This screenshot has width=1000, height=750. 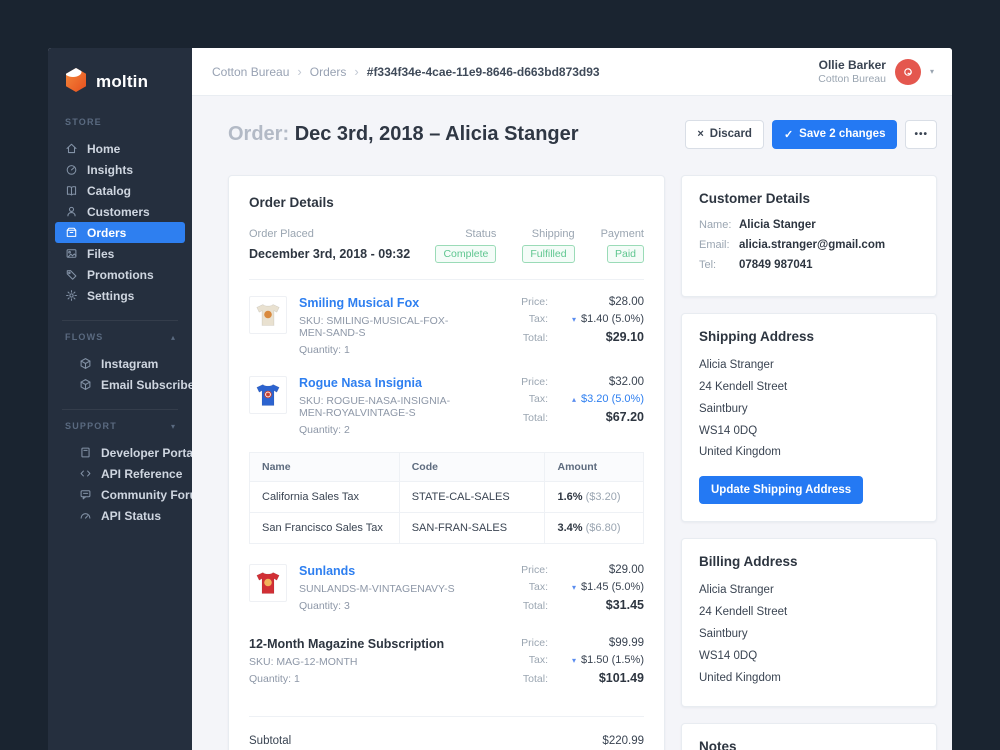 I want to click on customer-field-label: Name:, so click(x=715, y=225).